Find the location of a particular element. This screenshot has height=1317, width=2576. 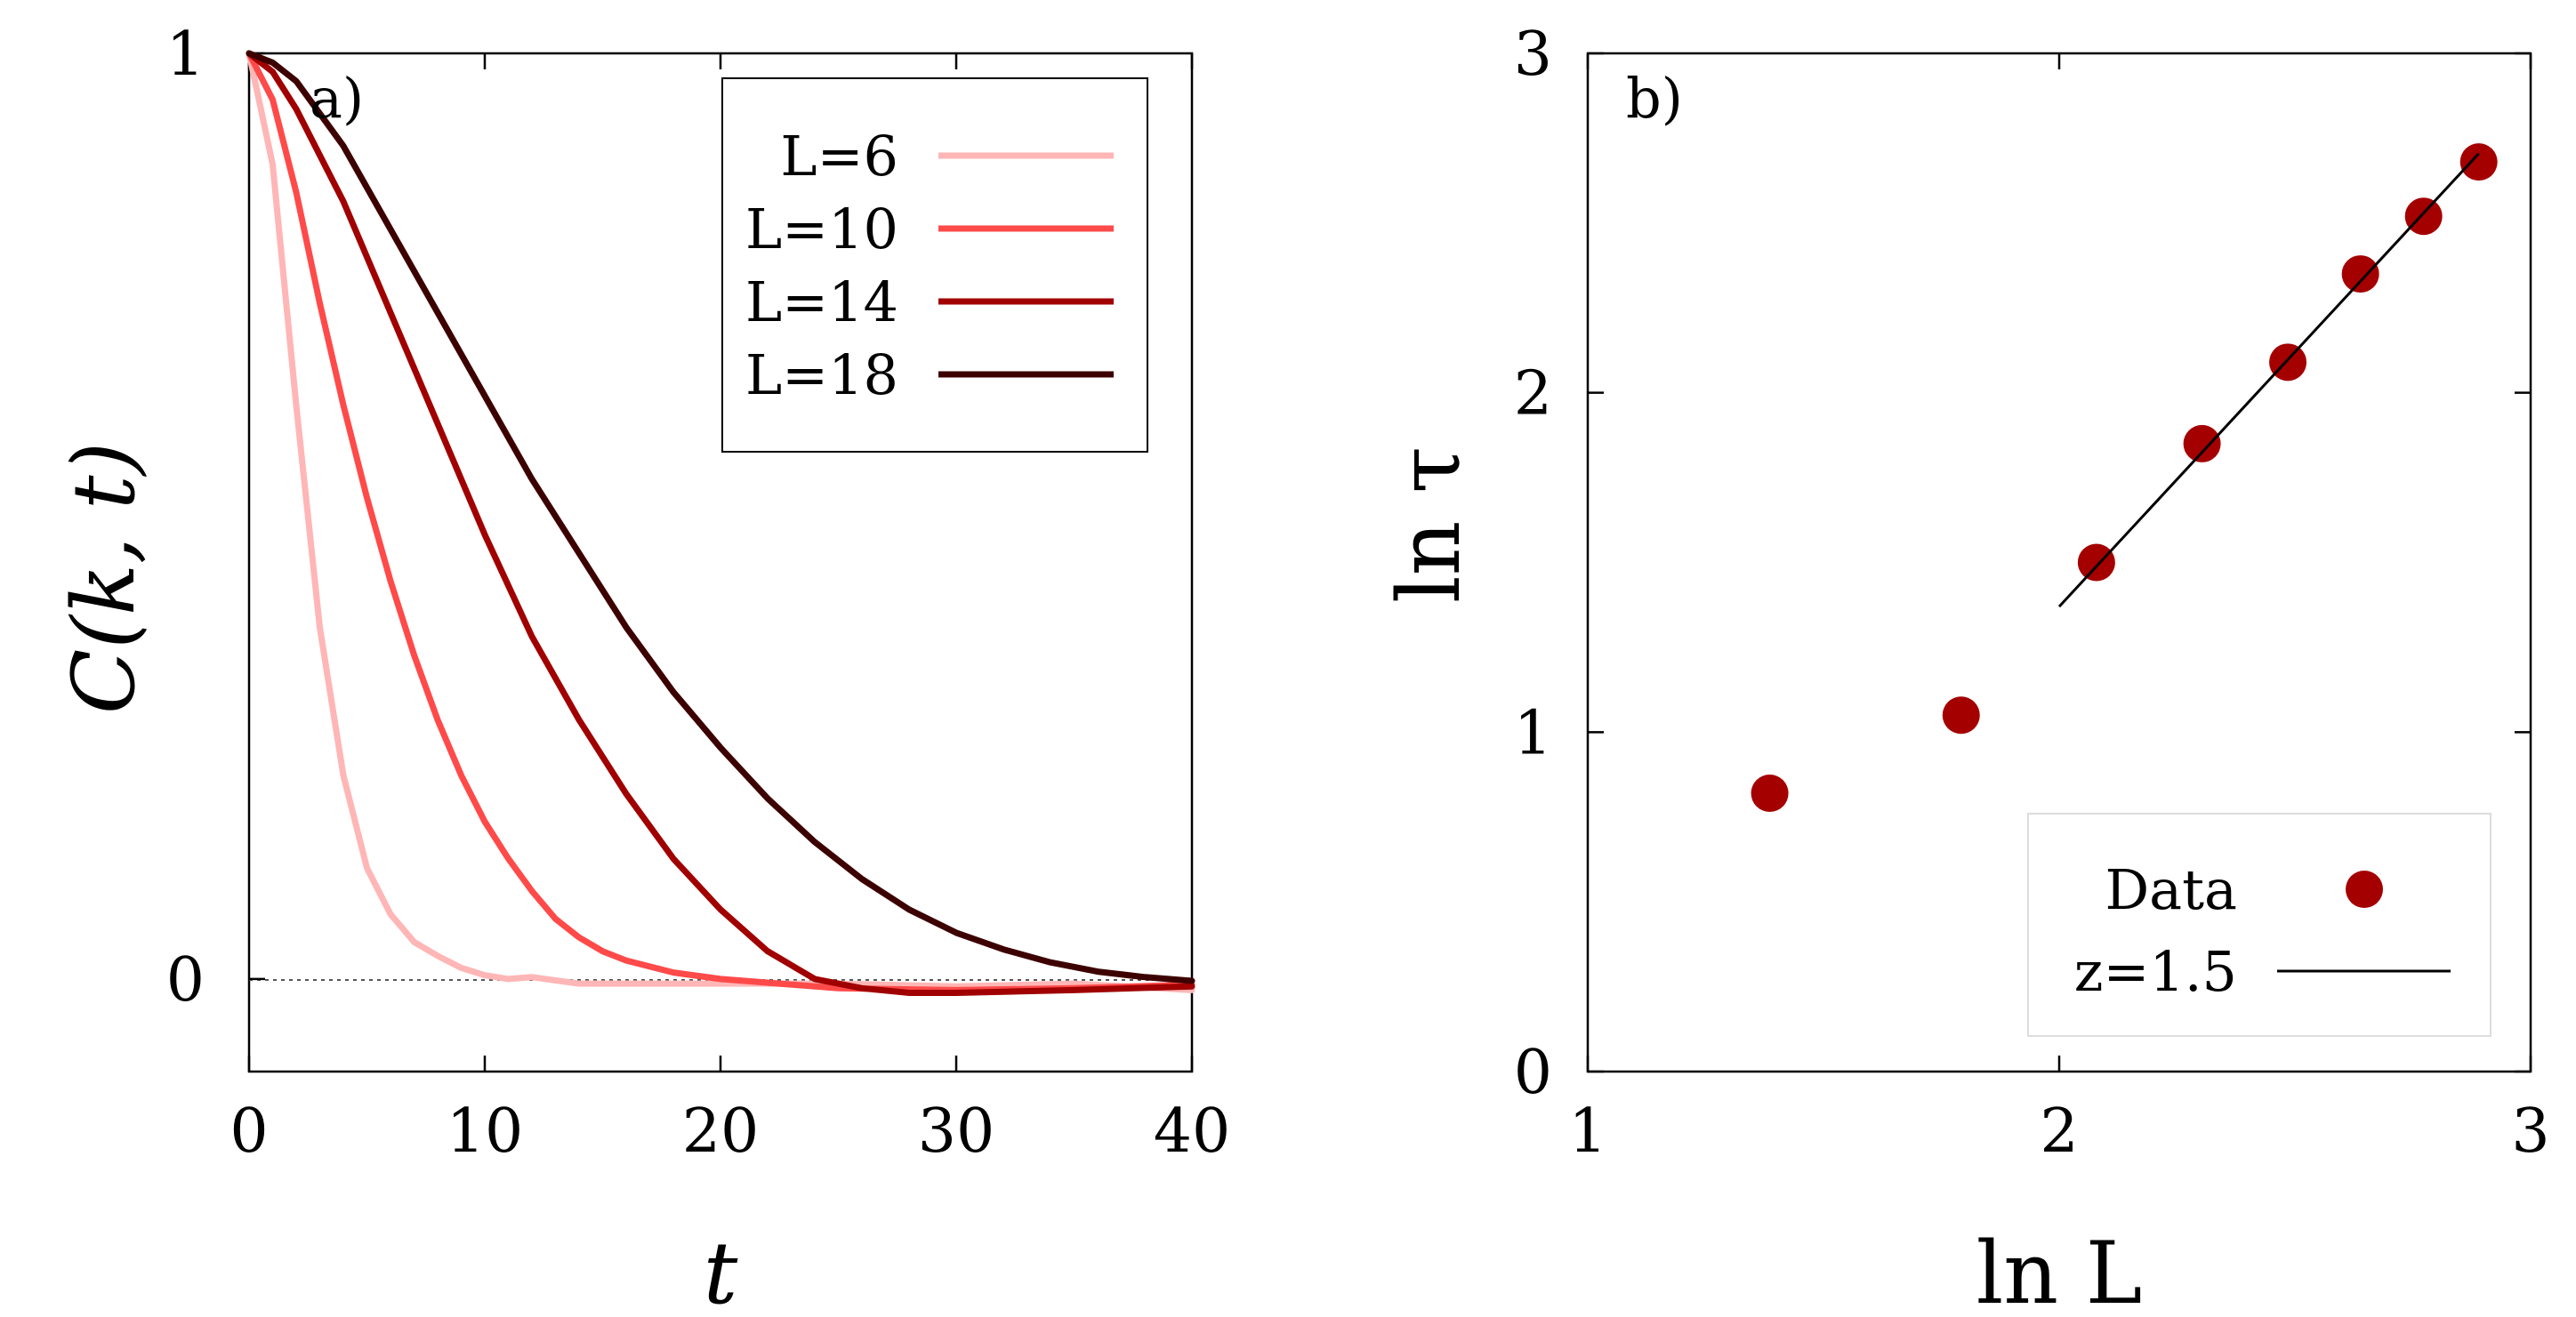

panel-a-legend-label: L=10 is located at coordinates (821, 229).